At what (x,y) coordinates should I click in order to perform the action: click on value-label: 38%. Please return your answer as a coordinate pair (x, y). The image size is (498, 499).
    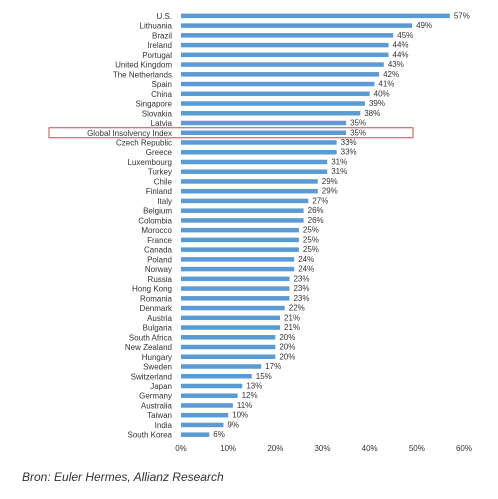
    Looking at the image, I should click on (372, 113).